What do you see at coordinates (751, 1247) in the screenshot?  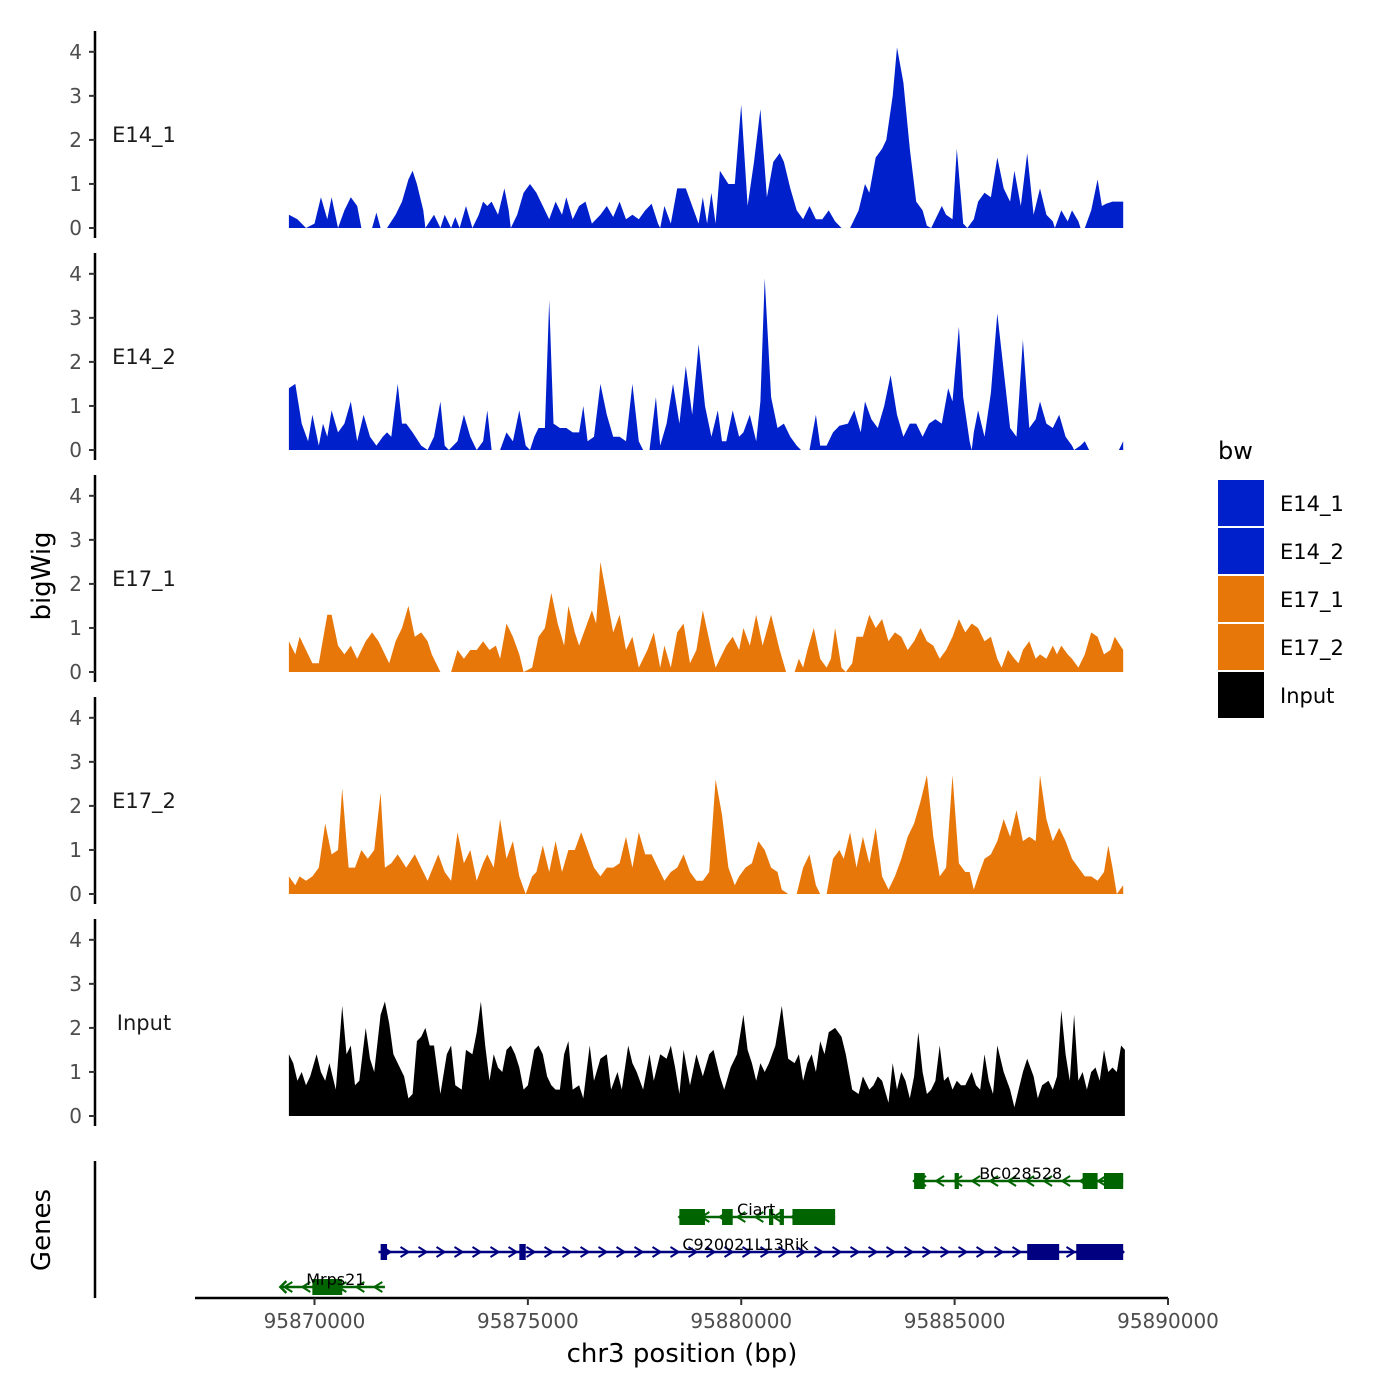 I see `gene-c920021l13rik: C920021L13Rik` at bounding box center [751, 1247].